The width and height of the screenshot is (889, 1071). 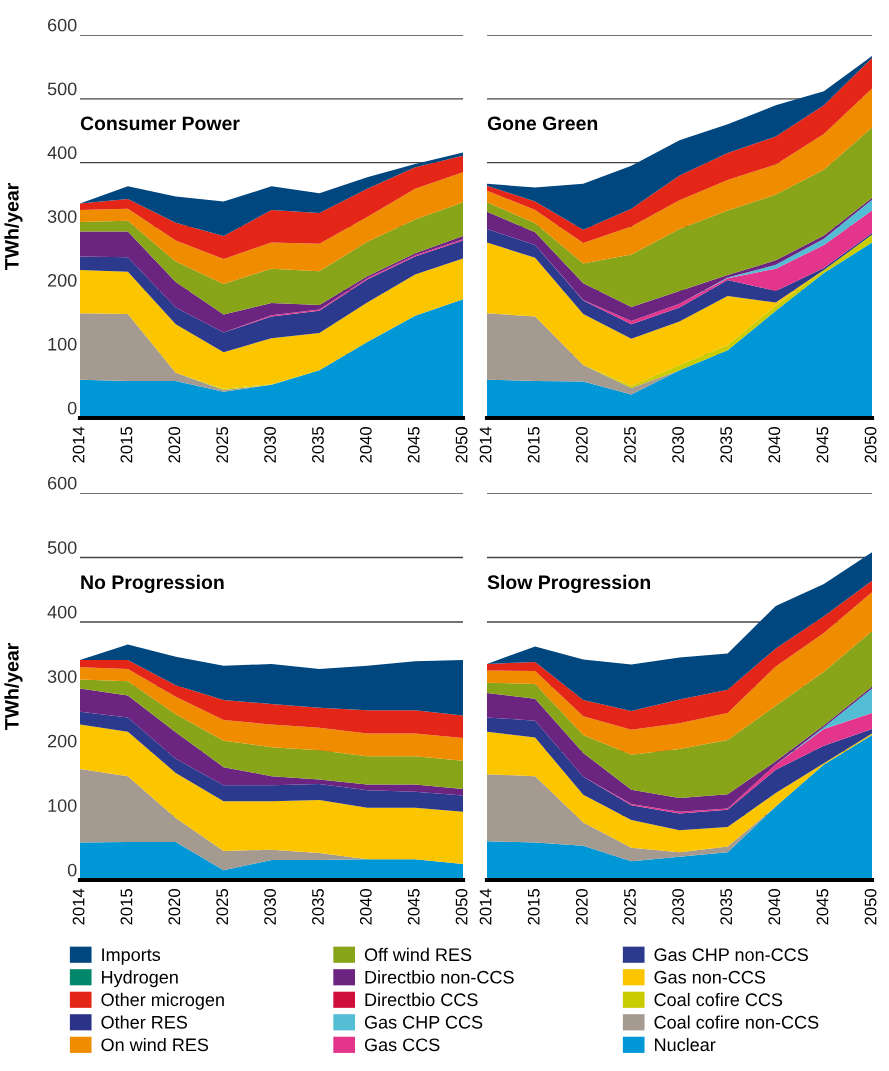 I want to click on legend-label: Other microgen, so click(x=162, y=1001).